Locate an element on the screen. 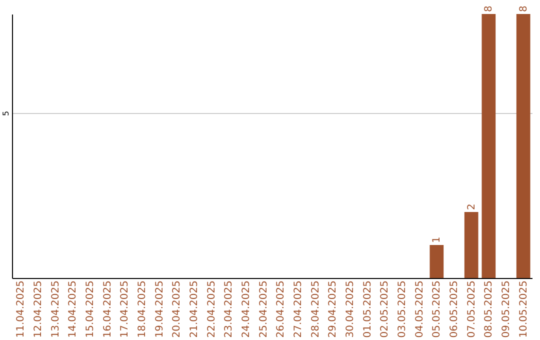 This screenshot has height=340, width=540. x-tick-label: 17.04.2025 is located at coordinates (125, 309).